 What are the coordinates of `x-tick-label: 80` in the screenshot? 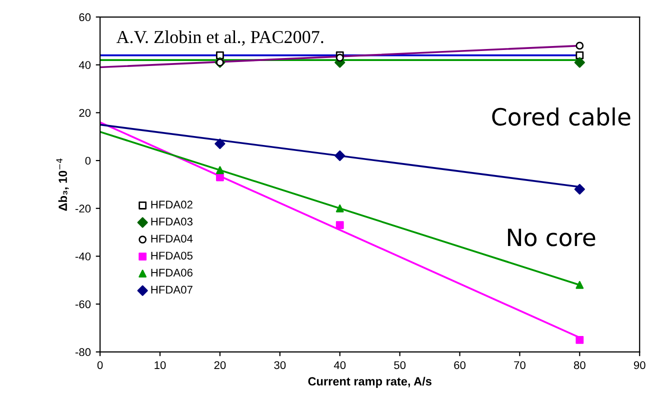 It's located at (580, 365).